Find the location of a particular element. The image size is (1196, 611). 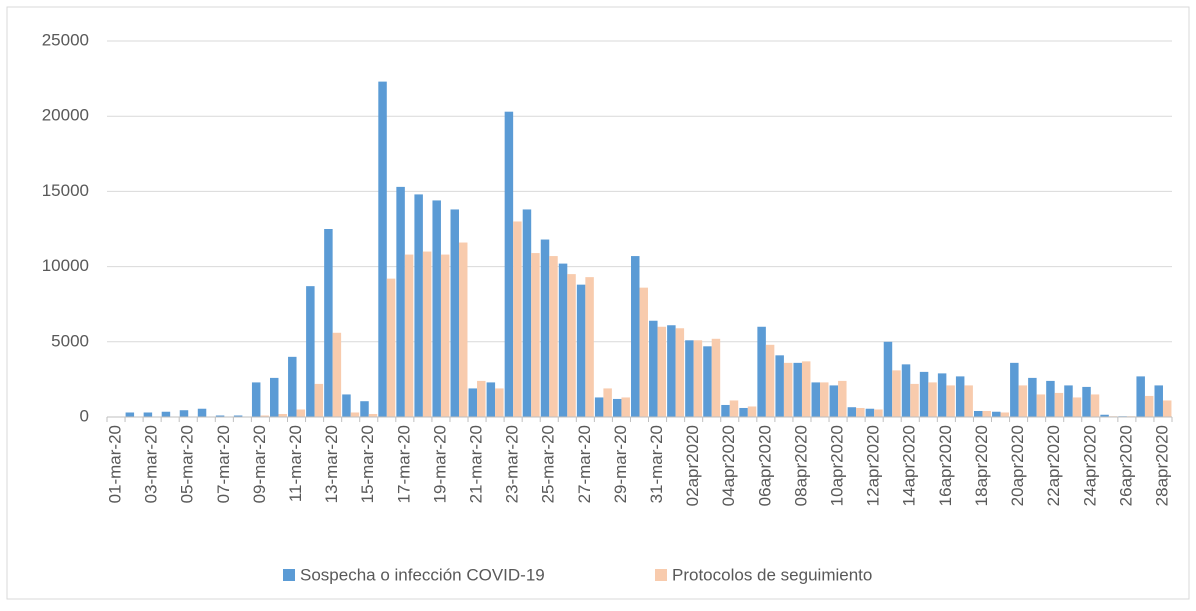

x-tick-label: 07-mar-20 is located at coordinates (223, 464).